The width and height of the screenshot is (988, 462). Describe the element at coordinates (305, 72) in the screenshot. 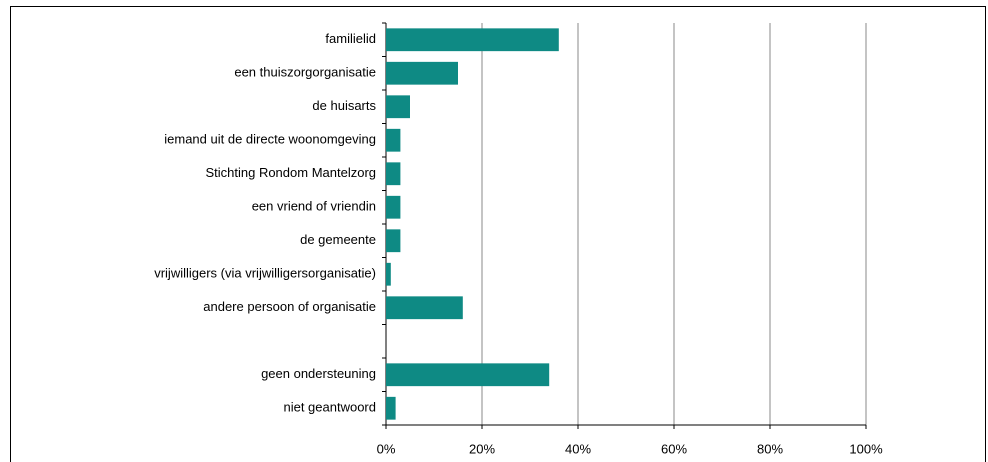

I see `y-tick-label: een thuiszorgorganisatie` at that location.